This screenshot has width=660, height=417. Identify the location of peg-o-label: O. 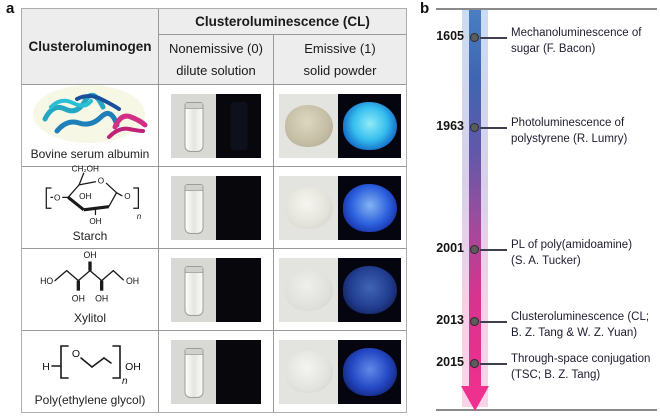
(76, 354).